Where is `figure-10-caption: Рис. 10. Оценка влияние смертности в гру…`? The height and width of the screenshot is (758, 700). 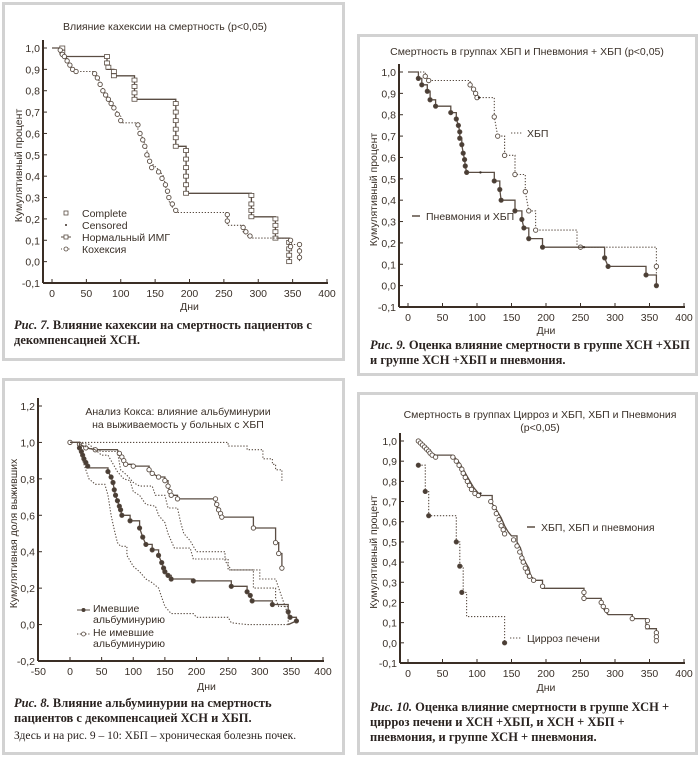
figure-10-caption: Рис. 10. Оценка влияние смертности в гру… is located at coordinates (530, 722).